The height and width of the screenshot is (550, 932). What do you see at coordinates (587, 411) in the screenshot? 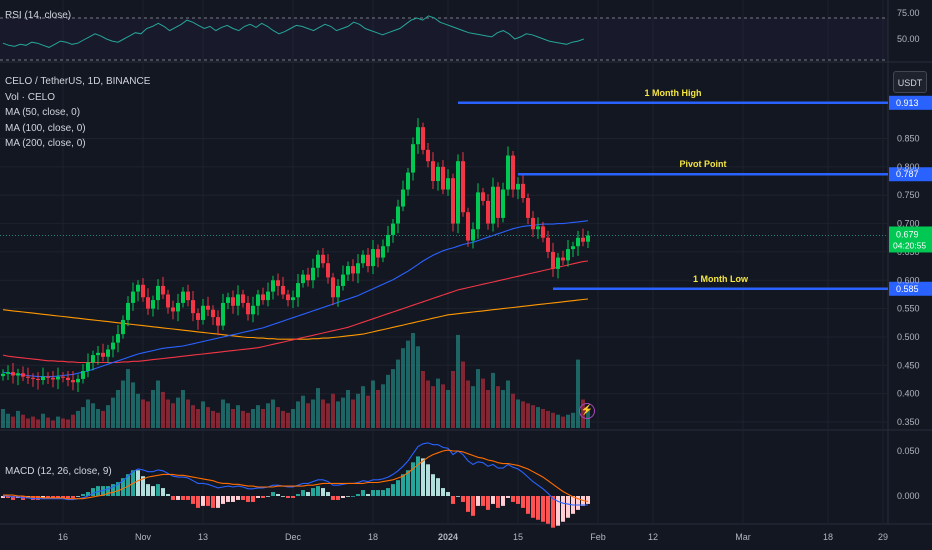
I see `lightning-icon: ⚡` at bounding box center [587, 411].